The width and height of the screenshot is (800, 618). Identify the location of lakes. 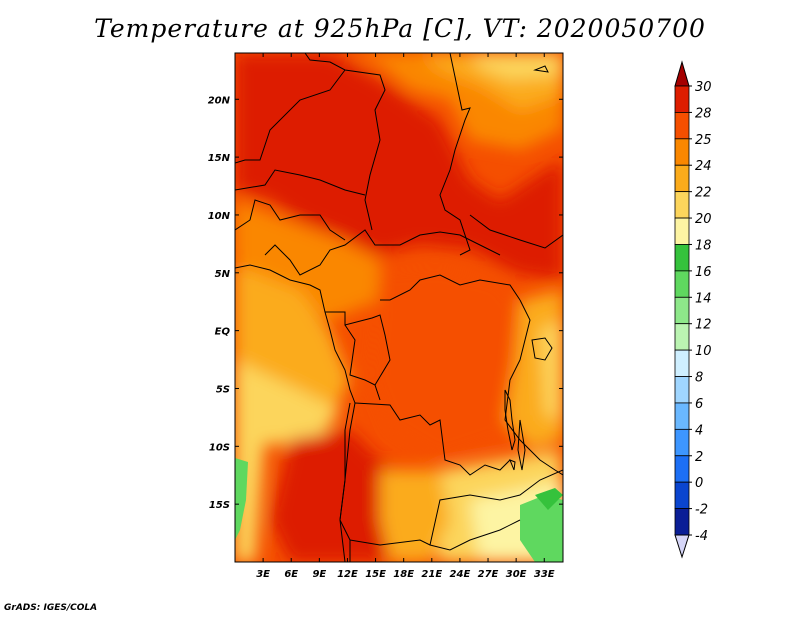
(528, 268).